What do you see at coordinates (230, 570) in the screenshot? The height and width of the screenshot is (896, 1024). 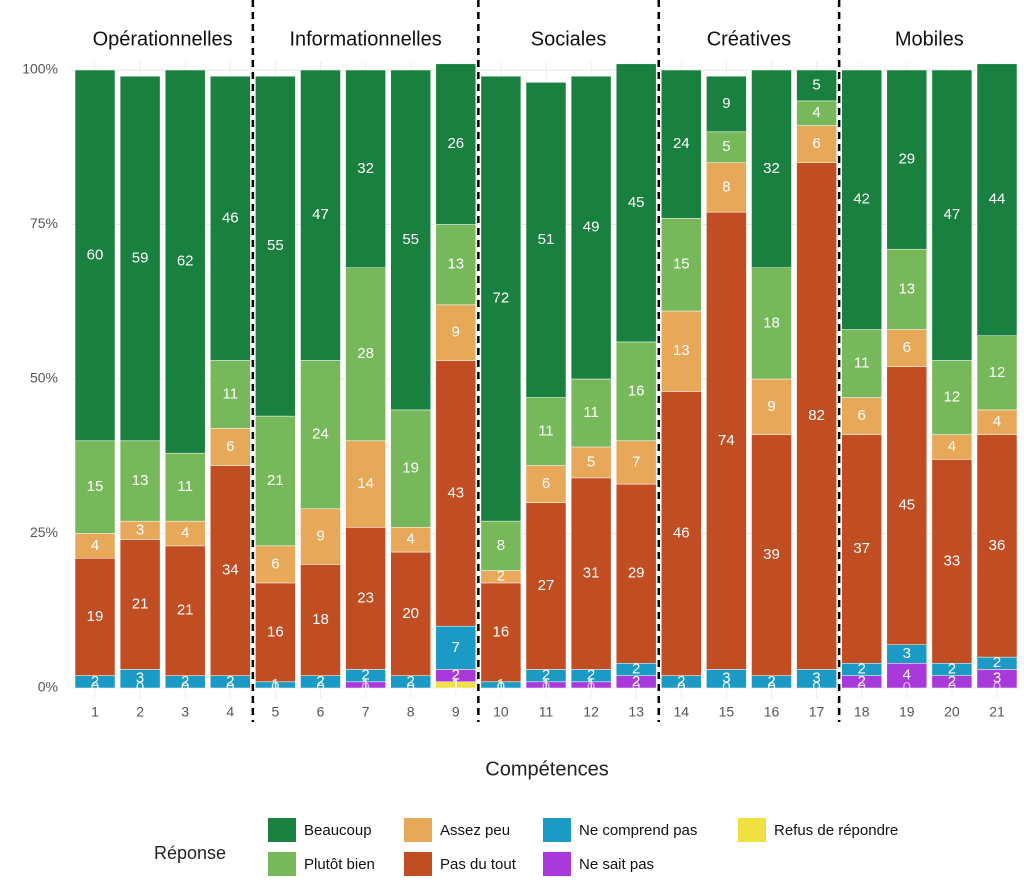 I see `value-label: 34` at bounding box center [230, 570].